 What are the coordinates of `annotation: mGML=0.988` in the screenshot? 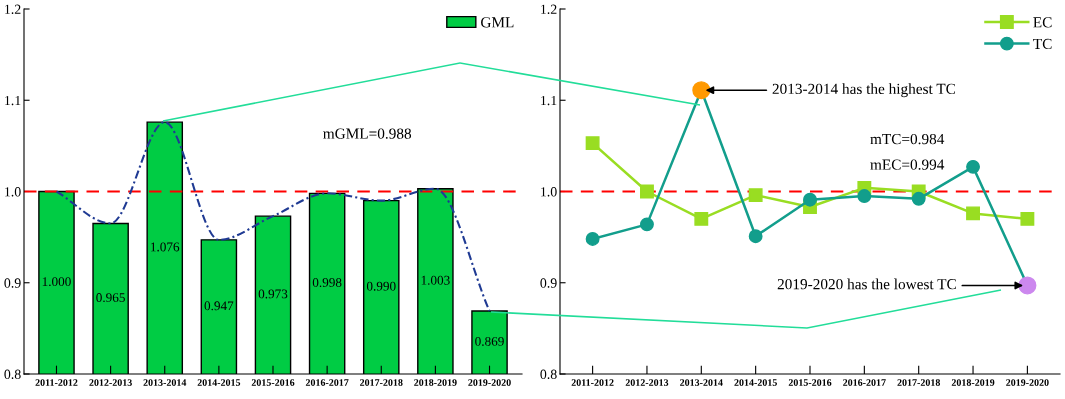 It's located at (367, 133).